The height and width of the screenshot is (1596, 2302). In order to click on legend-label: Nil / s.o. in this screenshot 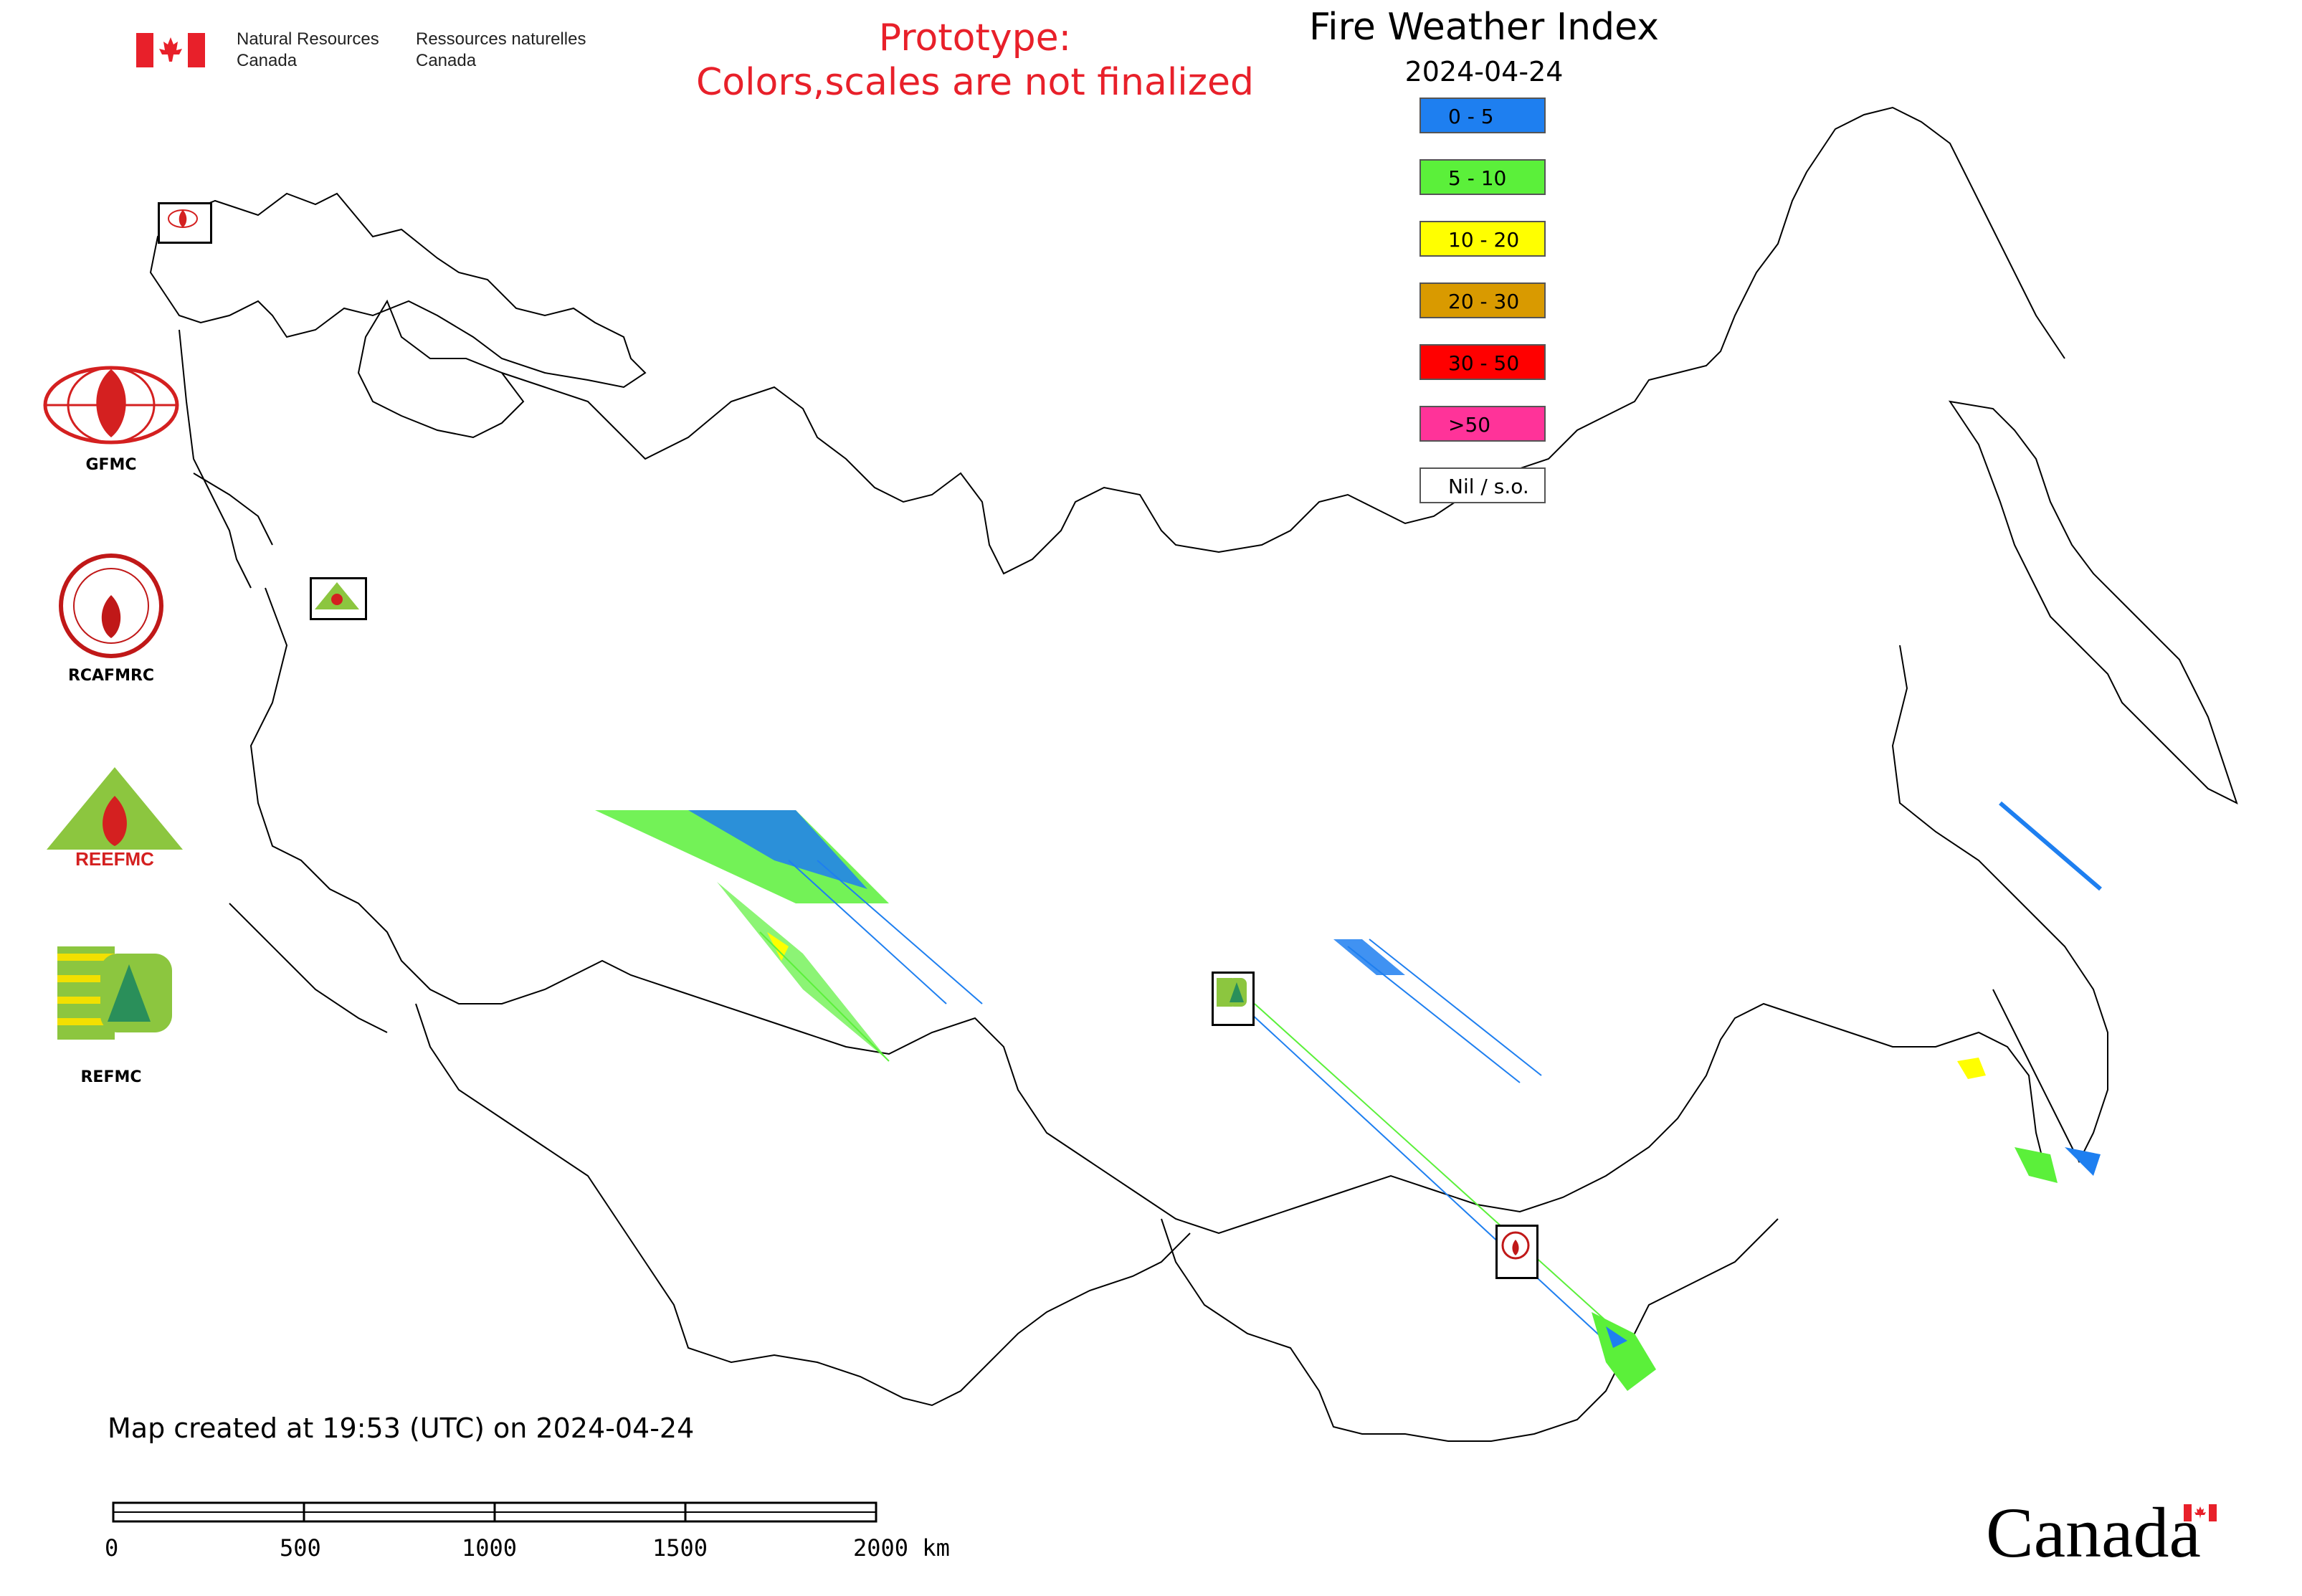, I will do `click(1488, 486)`.